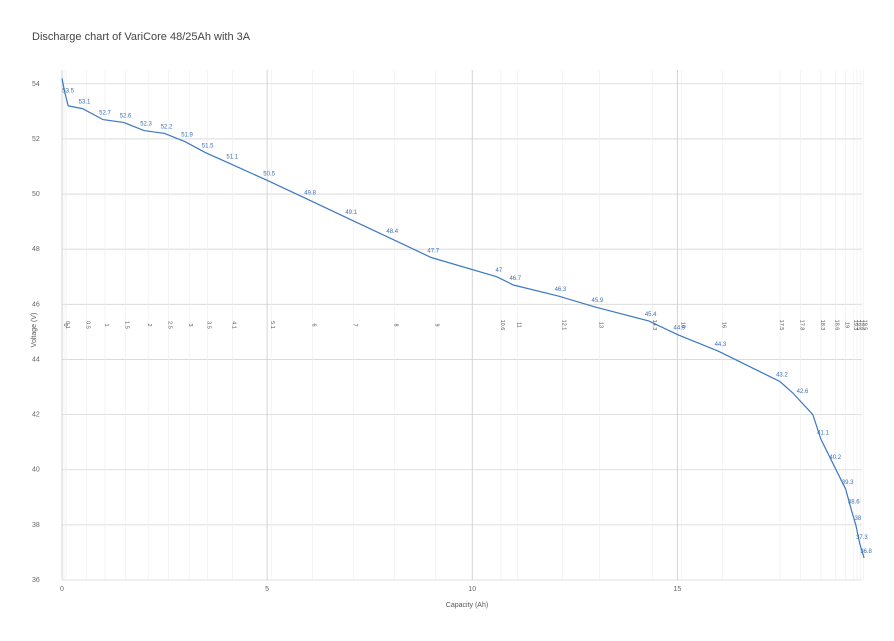 Image resolution: width=894 pixels, height=641 pixels. I want to click on x-category-label: 0, so click(65, 324).